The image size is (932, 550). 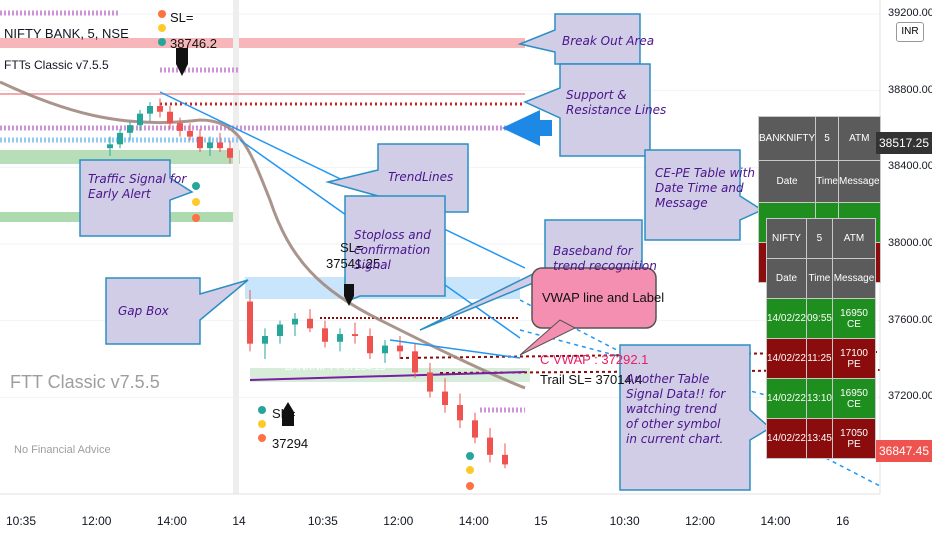 I want to click on sl-price-top: 38746.2, so click(x=193, y=43).